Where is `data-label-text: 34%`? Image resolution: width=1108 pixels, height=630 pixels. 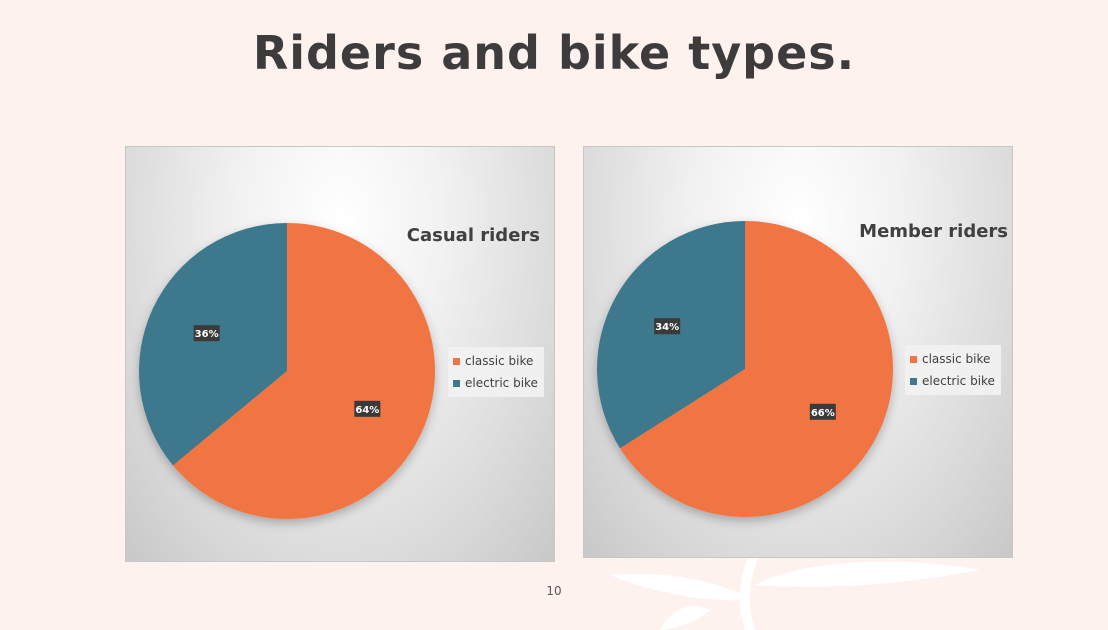 data-label-text: 34% is located at coordinates (667, 327).